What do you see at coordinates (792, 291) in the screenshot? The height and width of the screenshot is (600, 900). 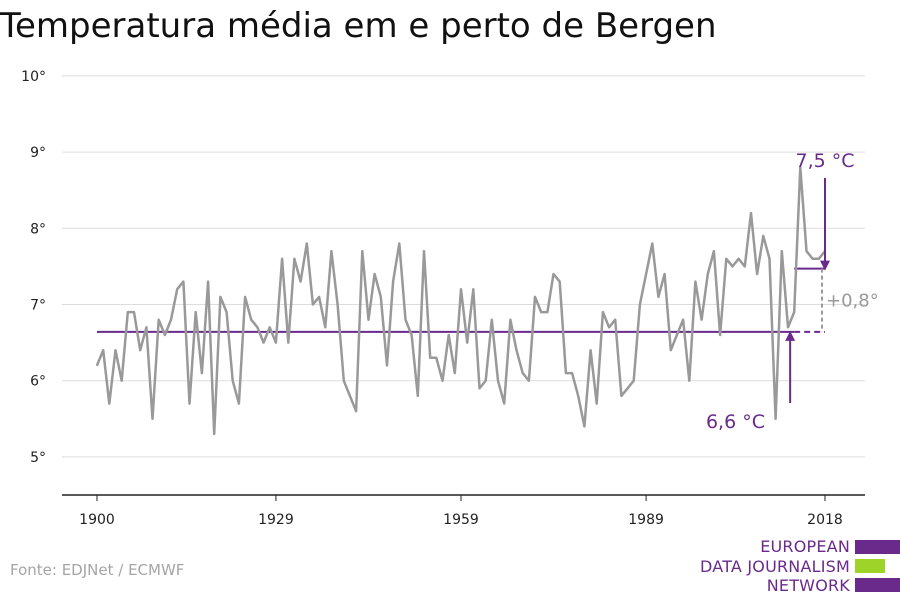 I see `annotations: 7,5 °C 6,6 °C +0,8°` at bounding box center [792, 291].